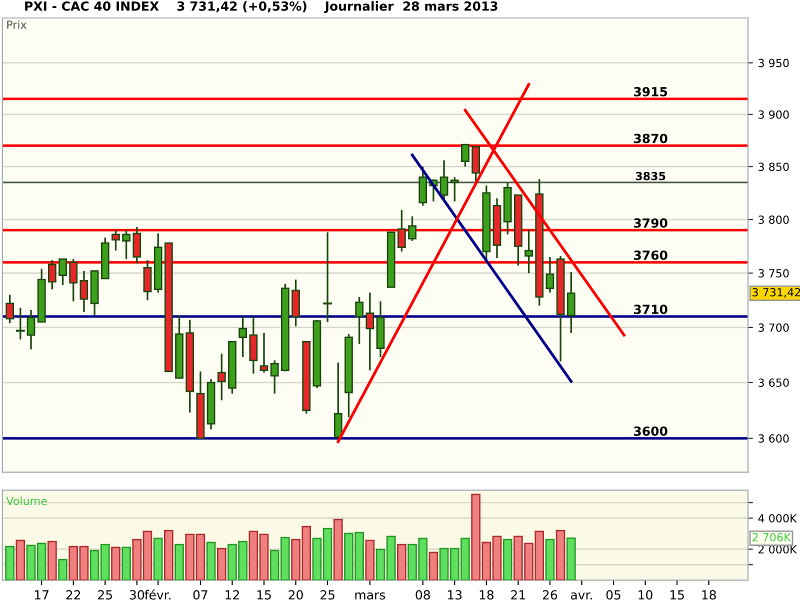  I want to click on text: 3 731,42, so click(776, 293).